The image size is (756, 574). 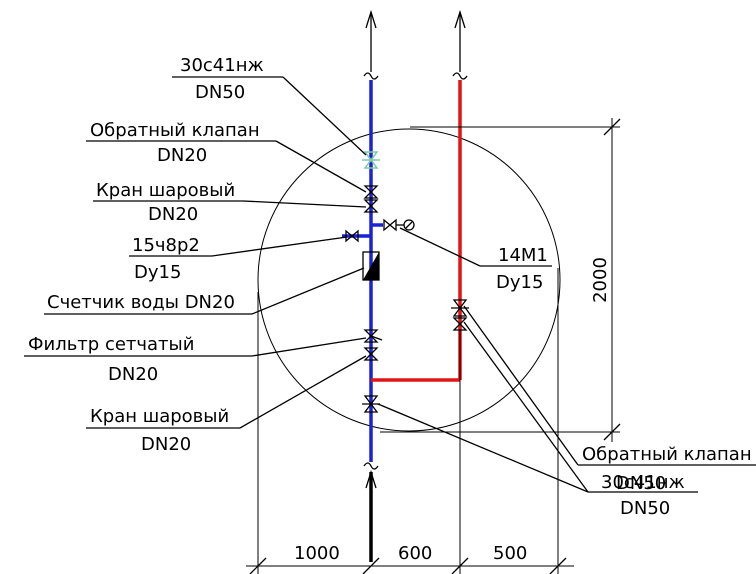 I want to click on svg-text: 14М1, so click(x=523, y=255).